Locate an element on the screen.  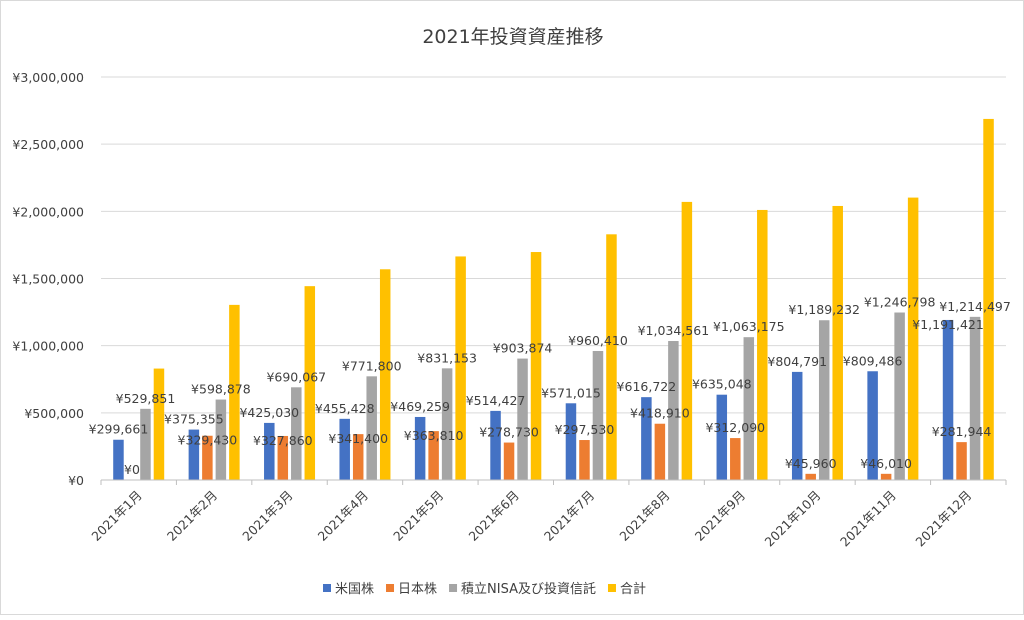
legend-label: 合計 is located at coordinates (633, 589).